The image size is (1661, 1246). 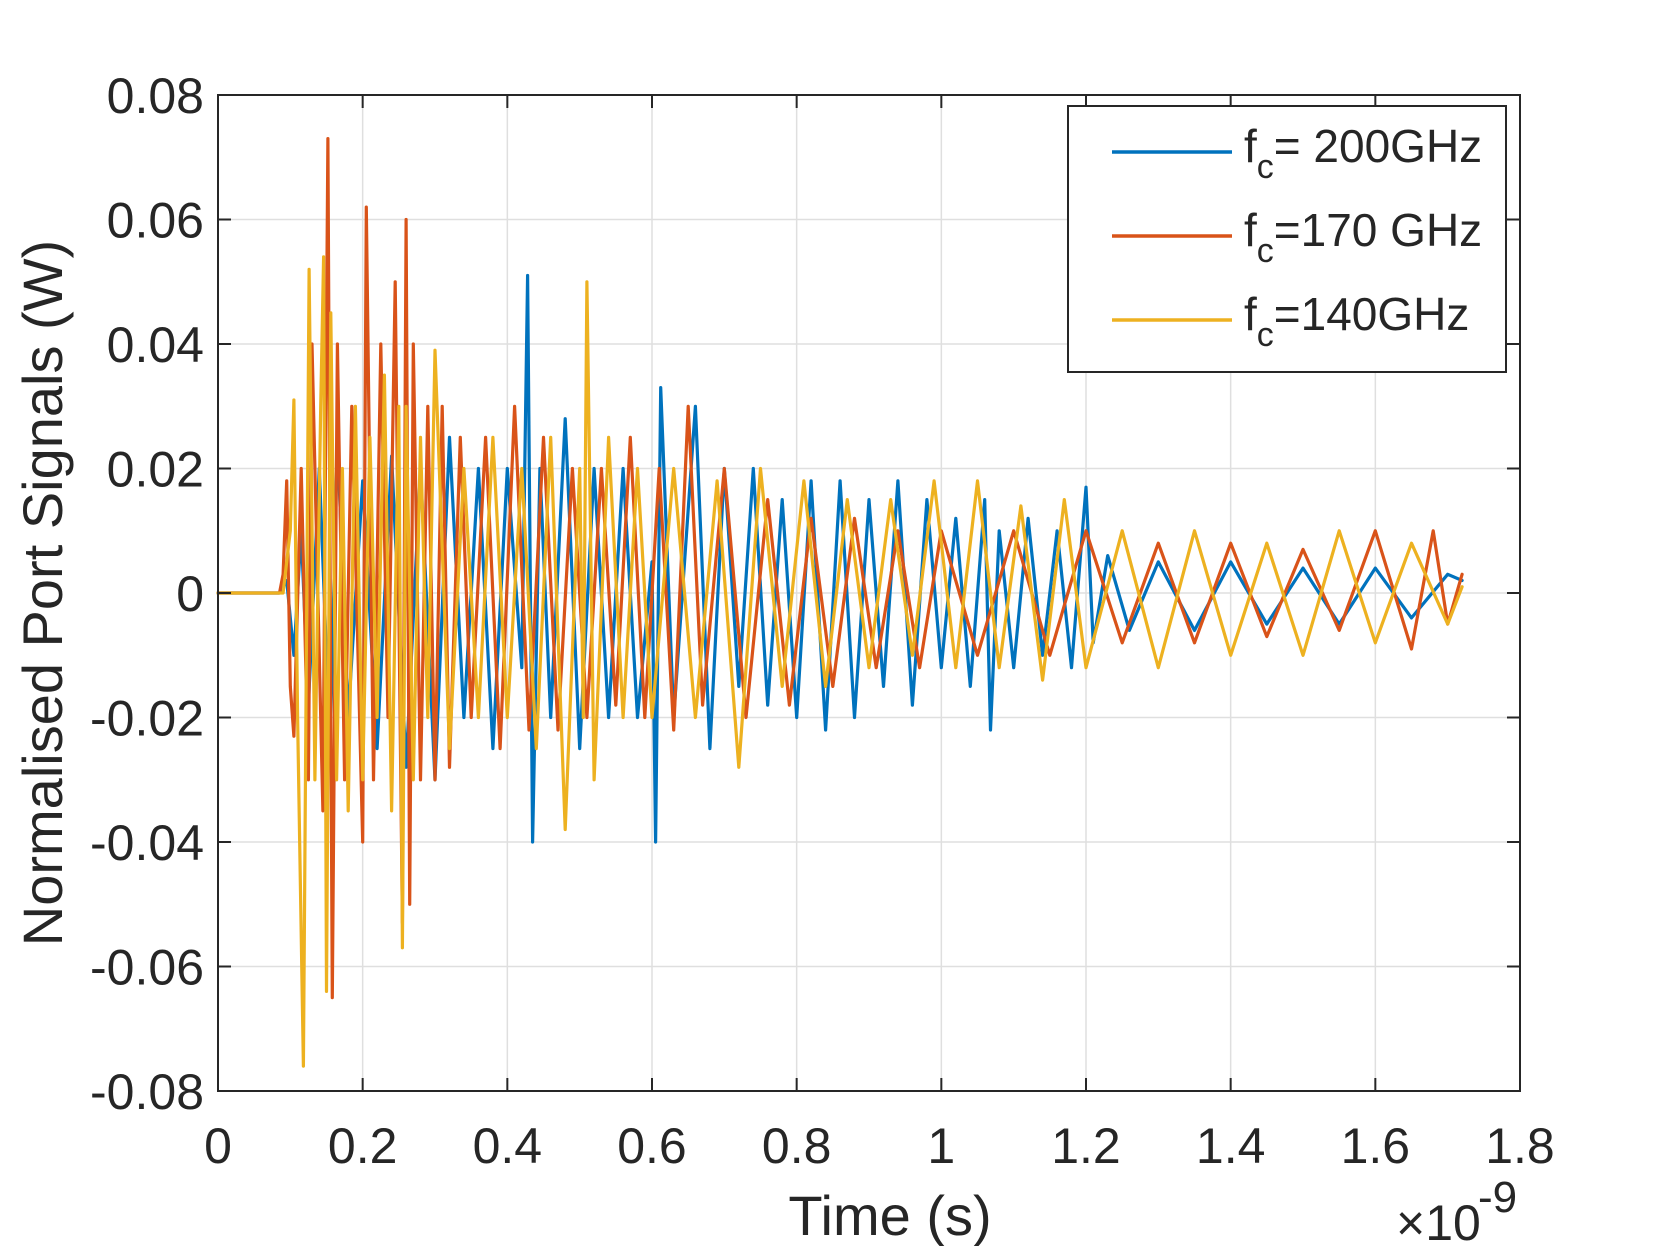 What do you see at coordinates (1356, 321) in the screenshot?
I see `legend-label-2: fc=140GHz` at bounding box center [1356, 321].